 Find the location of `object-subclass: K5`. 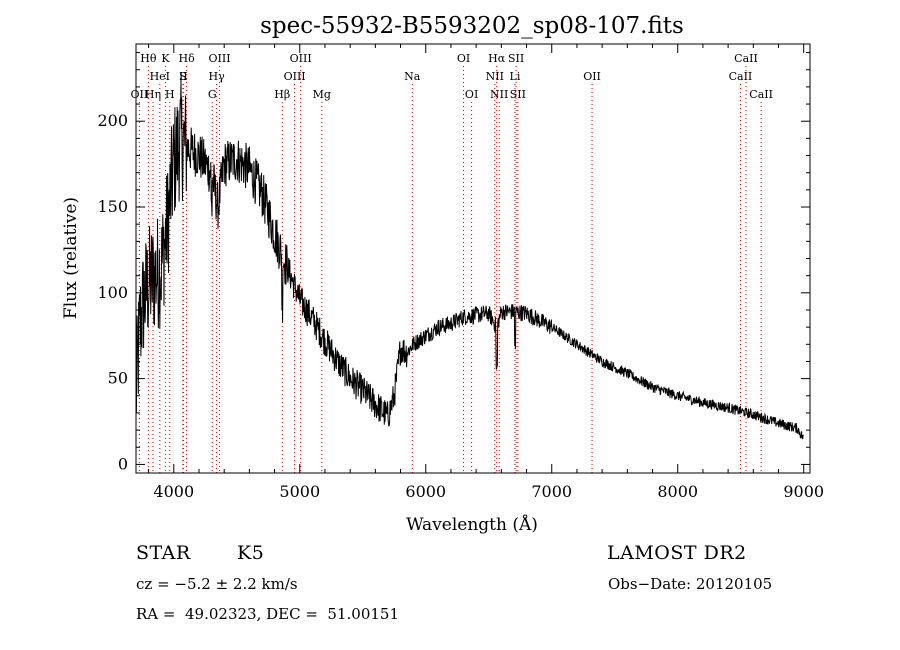

object-subclass: K5 is located at coordinates (251, 553).